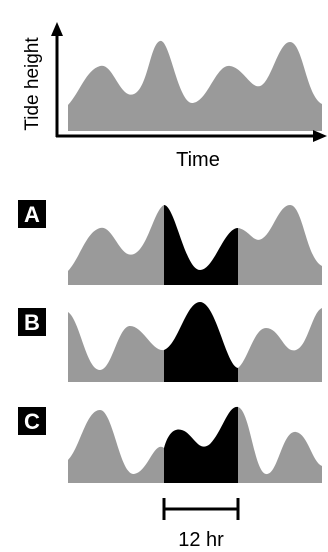 This screenshot has height=552, width=328. What do you see at coordinates (116, 245) in the screenshot?
I see `panel-a-wave-left` at bounding box center [116, 245].